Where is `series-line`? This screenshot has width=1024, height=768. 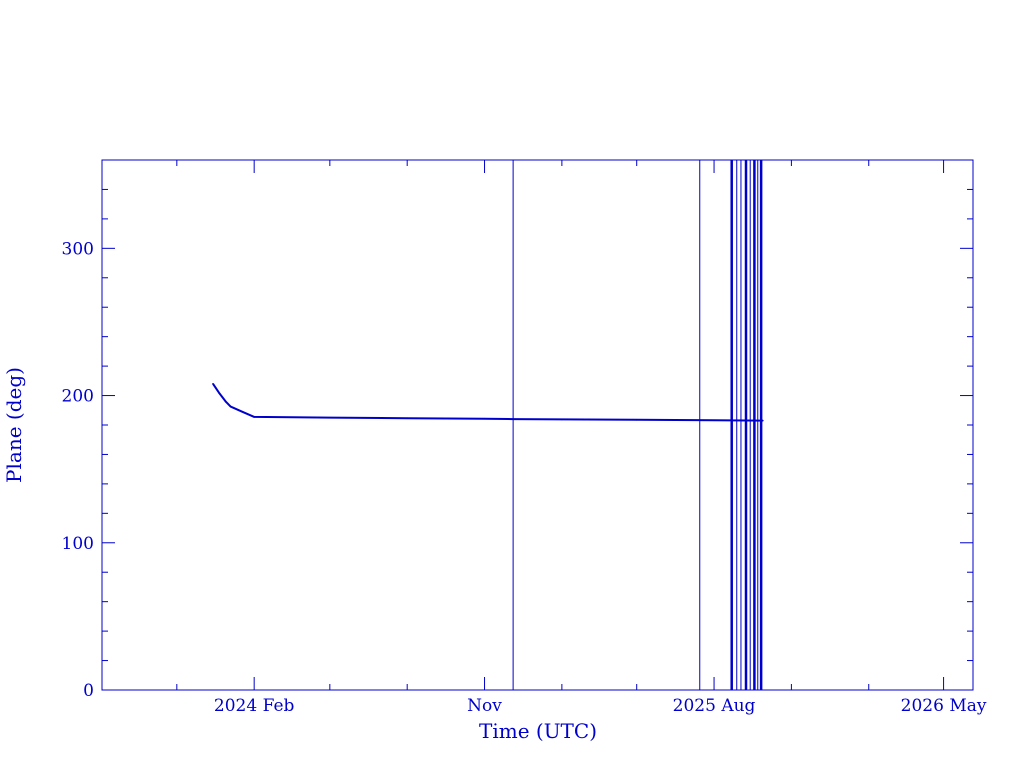
series-line is located at coordinates (487, 402).